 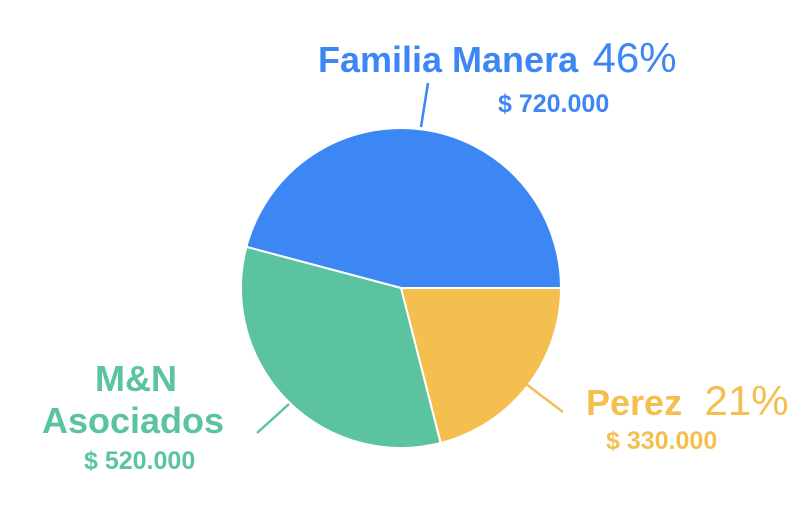 I want to click on leader-familia-manera, so click(x=424, y=105).